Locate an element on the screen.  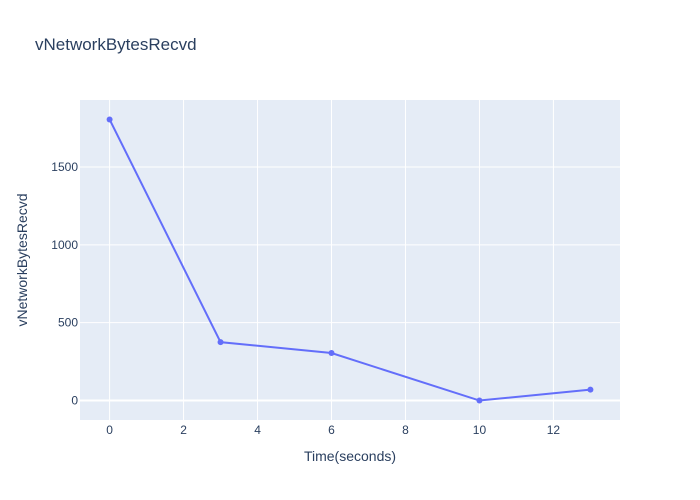
x-tick-label: 4 is located at coordinates (257, 430).